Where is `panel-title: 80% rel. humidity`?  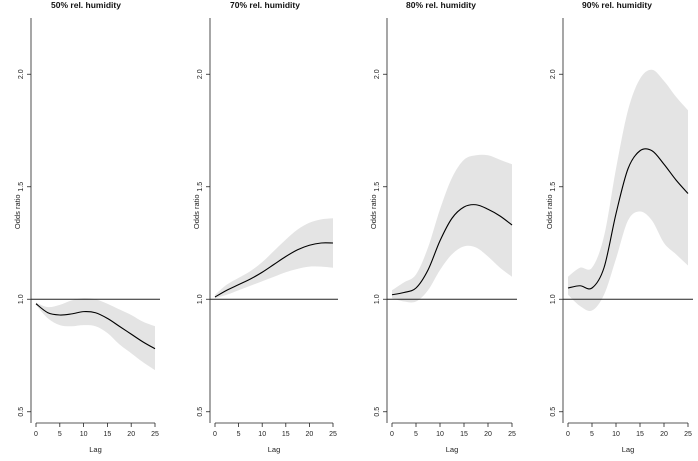
panel-title: 80% rel. humidity is located at coordinates (441, 5).